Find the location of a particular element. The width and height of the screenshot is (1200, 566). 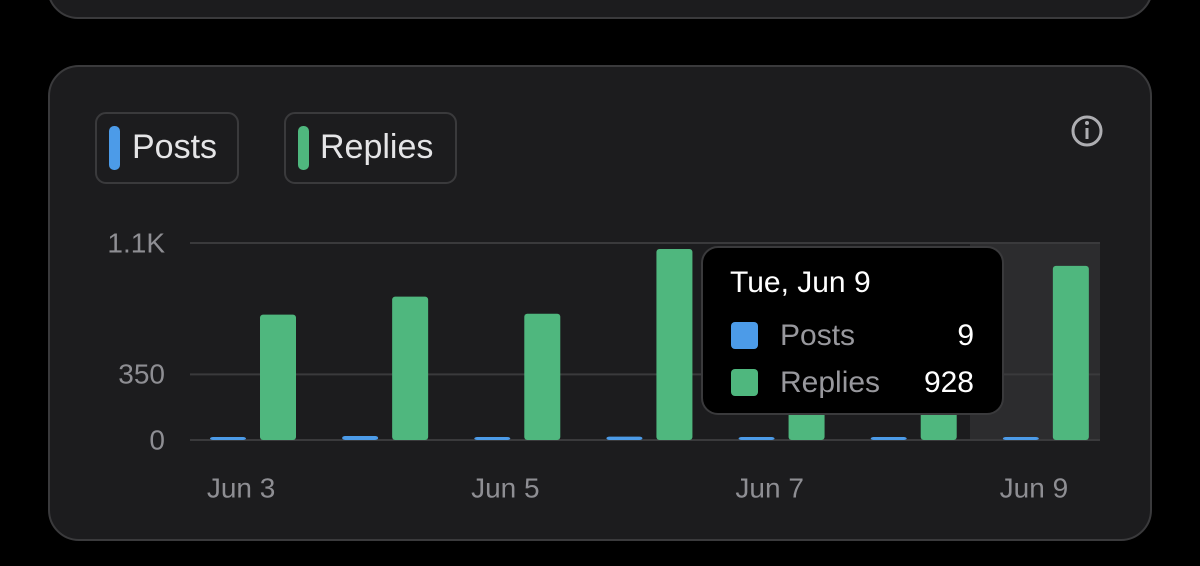

legend-label: Posts is located at coordinates (174, 147).